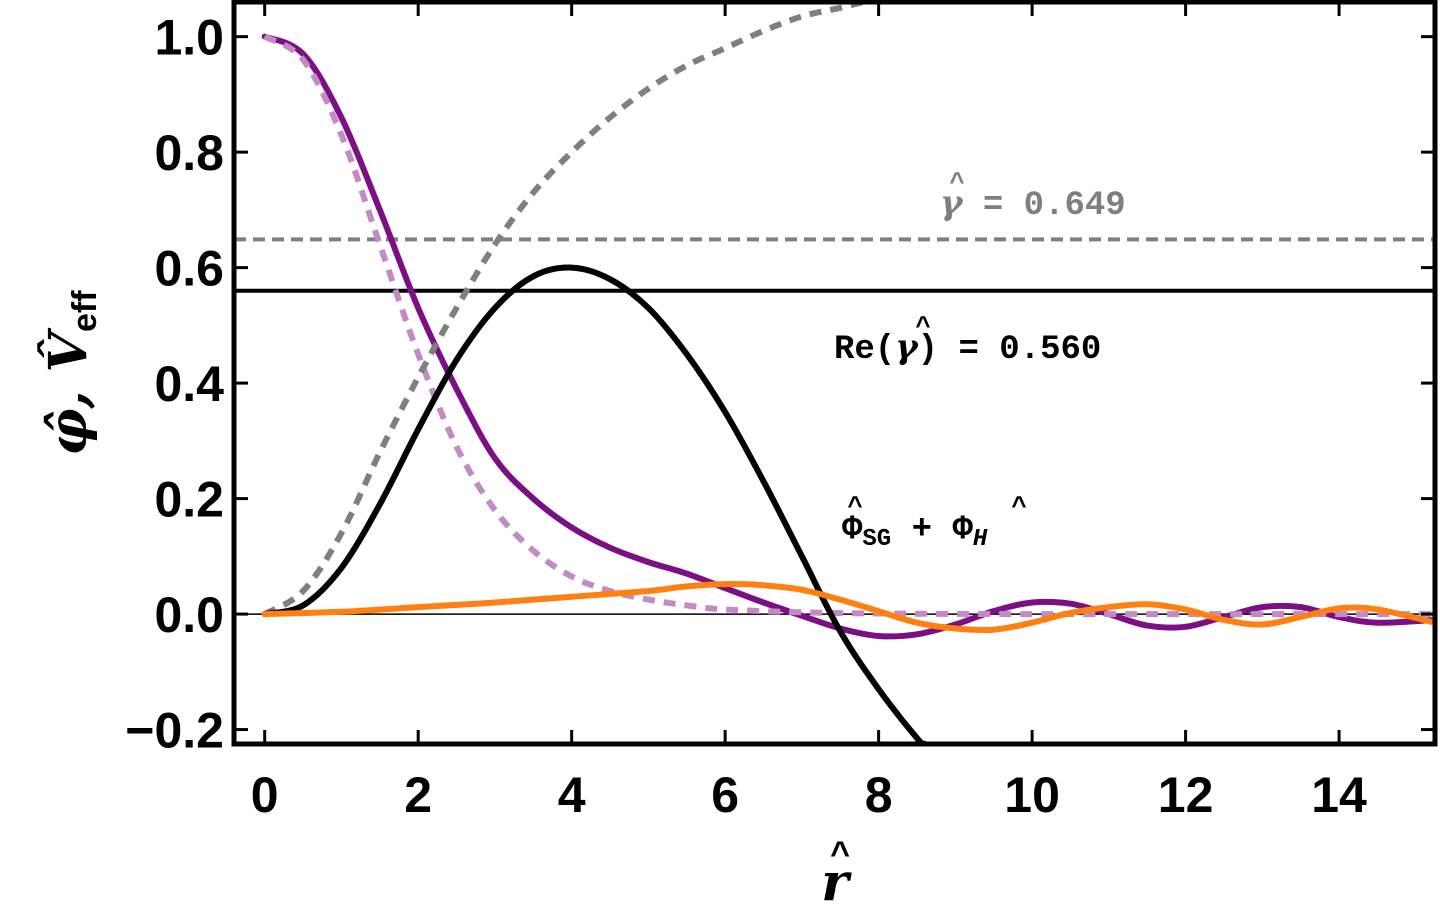 The height and width of the screenshot is (916, 1440). I want to click on gamma-symbol: γ, so click(952, 203).